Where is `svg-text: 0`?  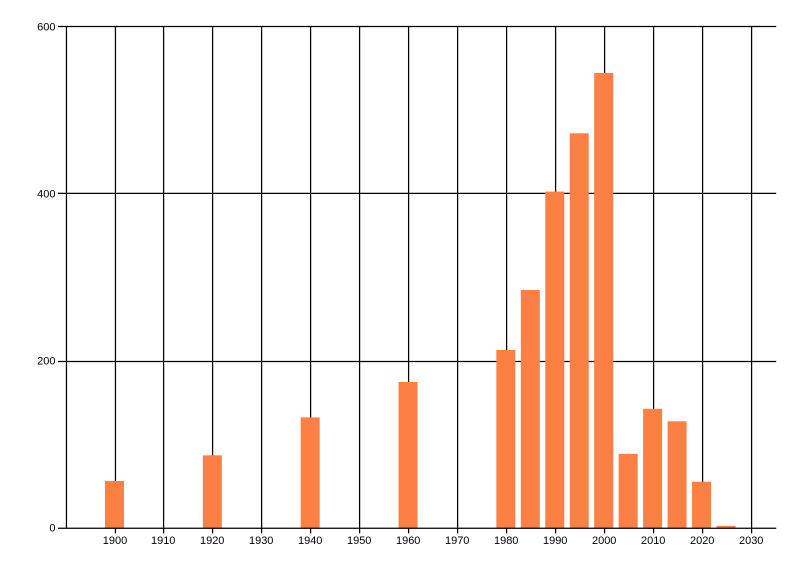
svg-text: 0 is located at coordinates (52, 528).